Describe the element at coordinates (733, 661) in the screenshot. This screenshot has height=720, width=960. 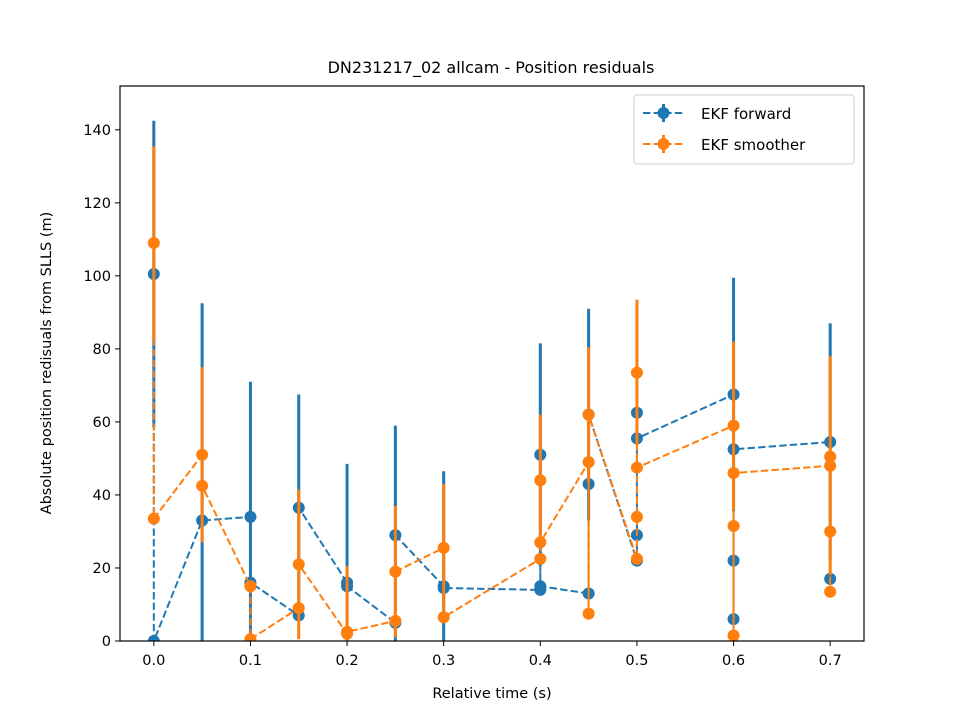
I see `x-tick-label: 0.6` at that location.